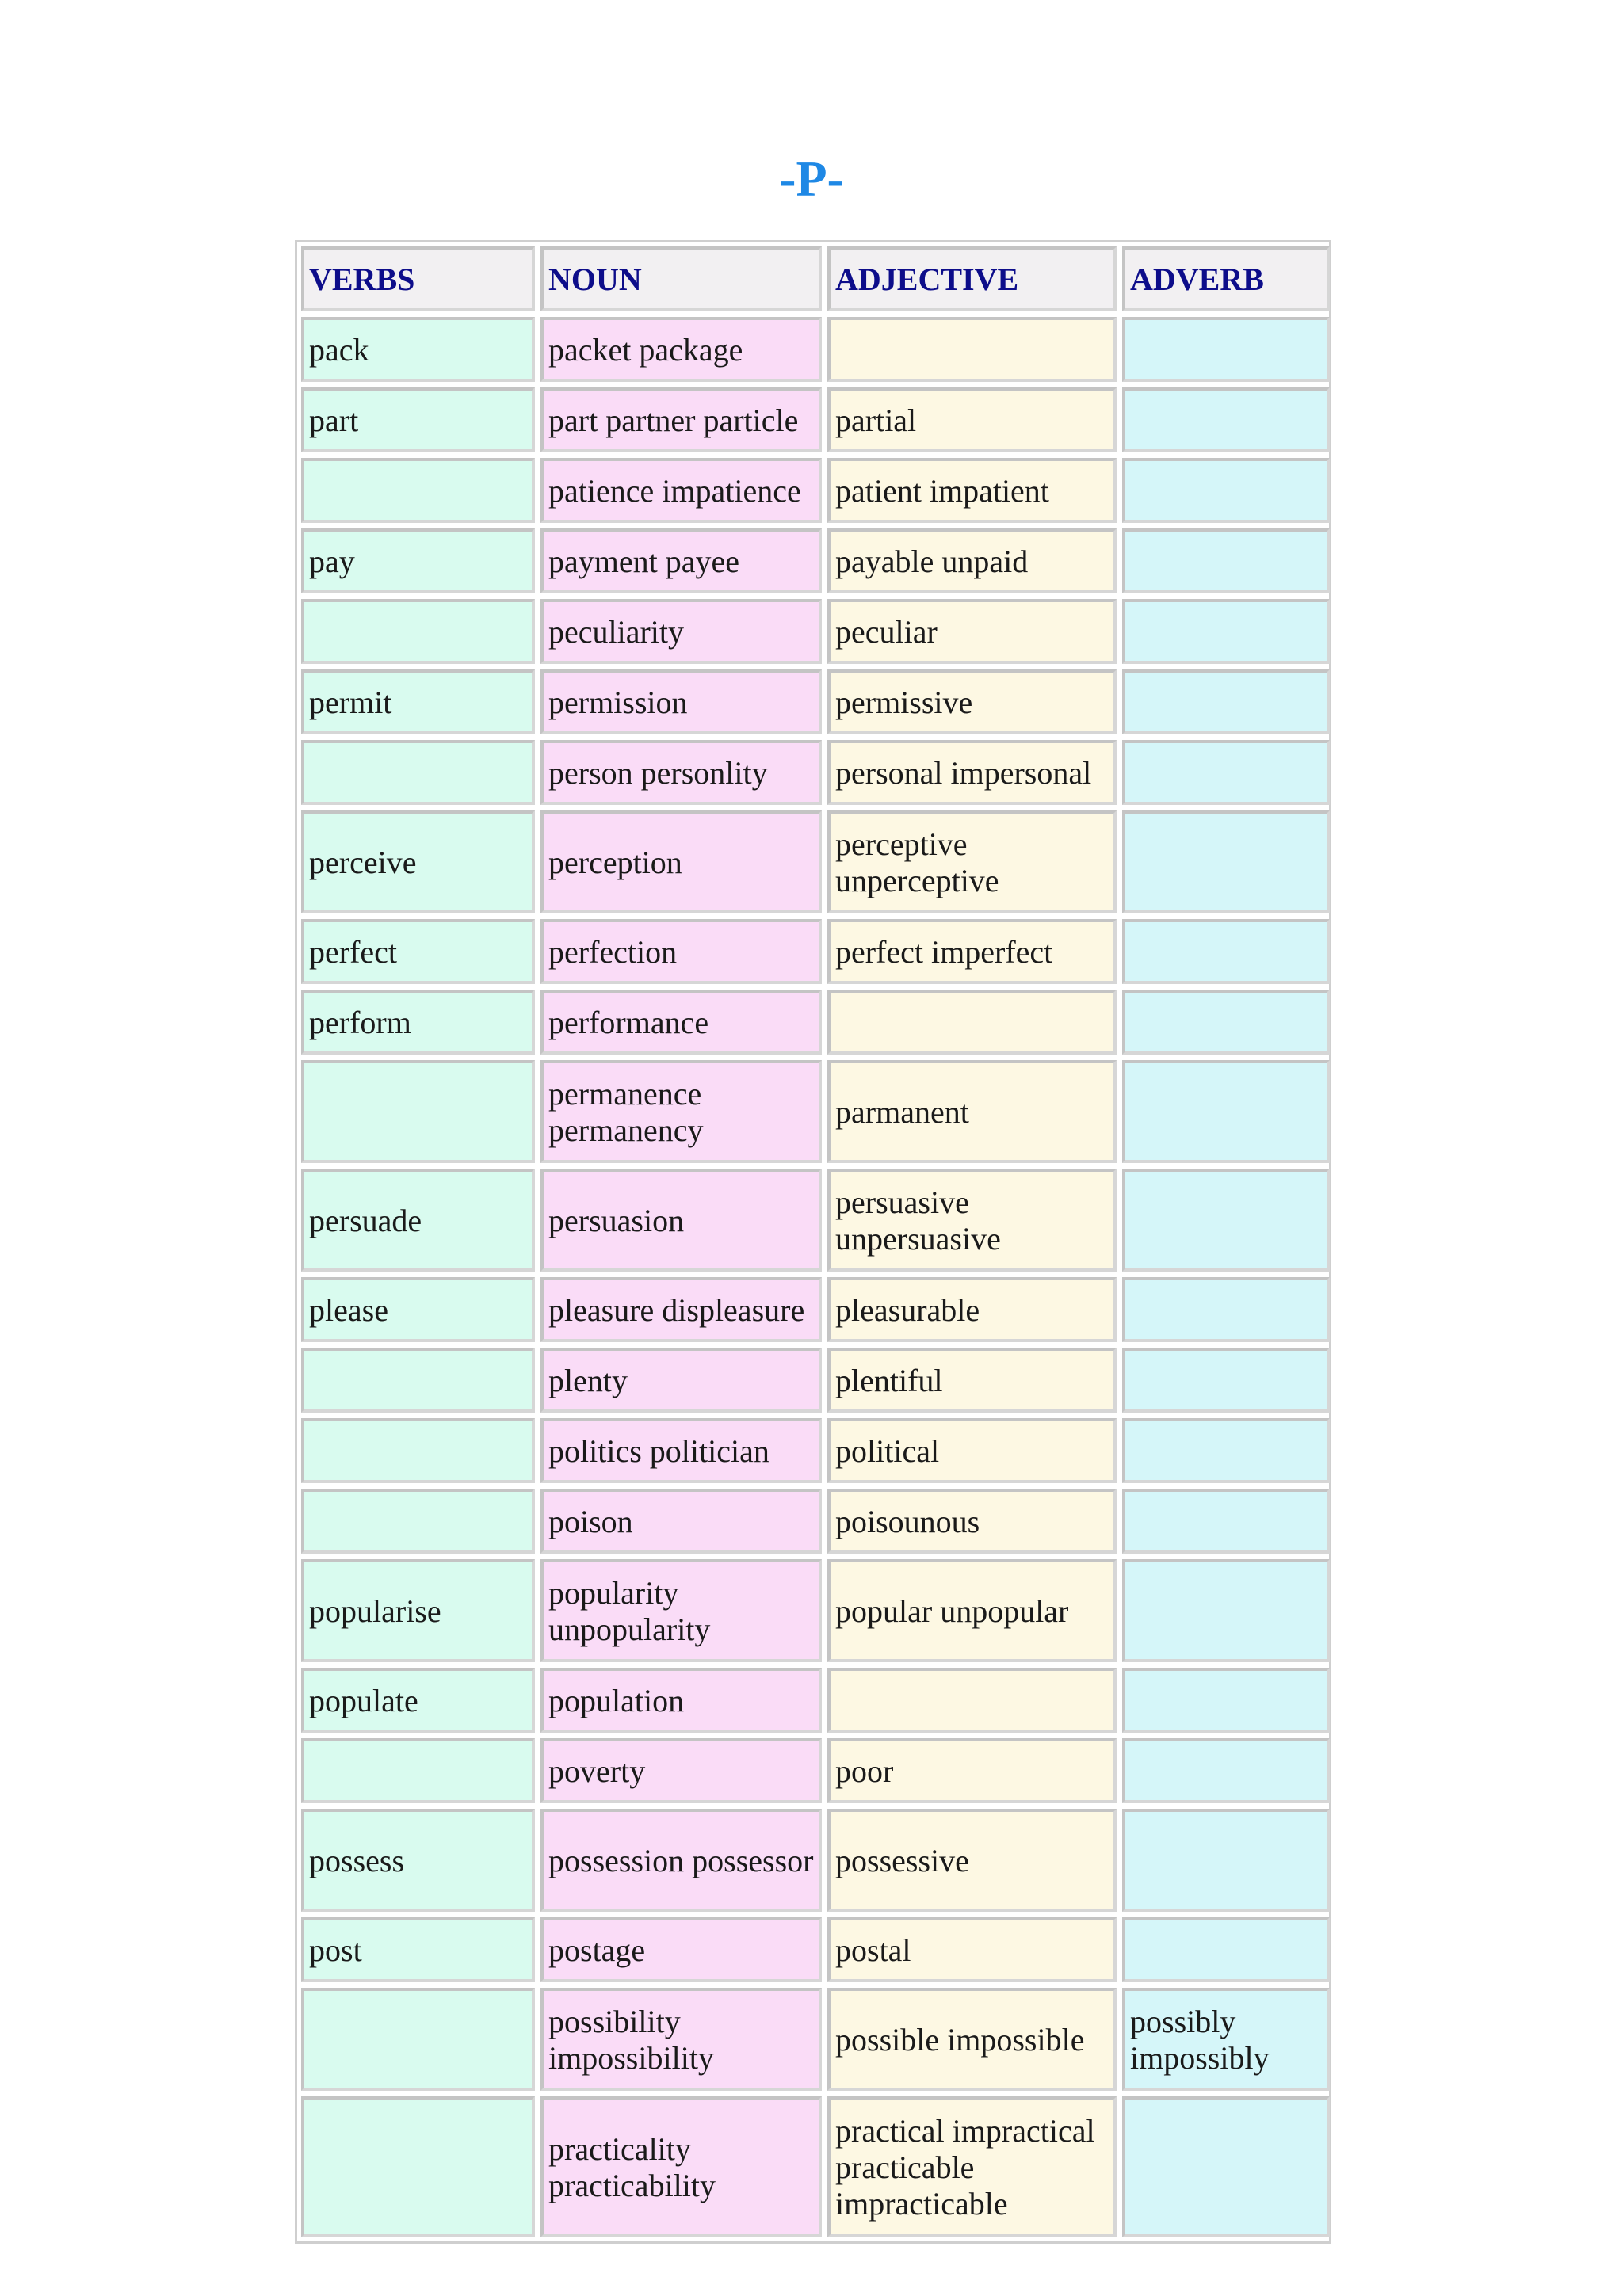  I want to click on table-row: patience impatience patient impatient, so click(816, 490).